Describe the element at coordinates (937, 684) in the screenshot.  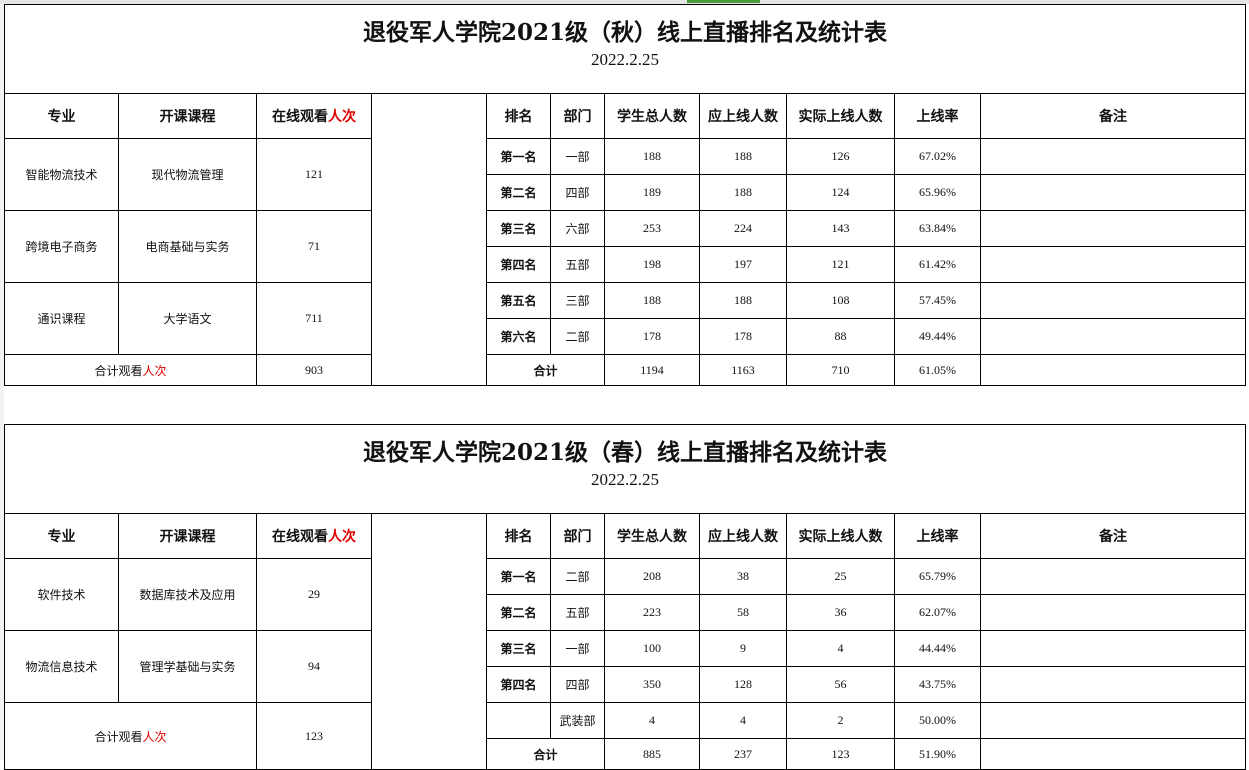
I see `rate-cell: 43.75%` at that location.